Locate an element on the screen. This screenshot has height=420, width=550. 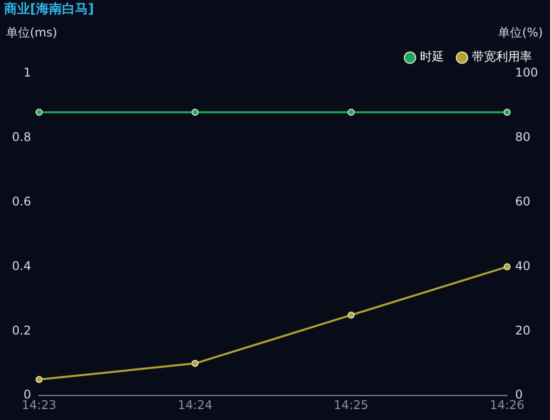
y-tick-label: 0.4 is located at coordinates (22, 265).